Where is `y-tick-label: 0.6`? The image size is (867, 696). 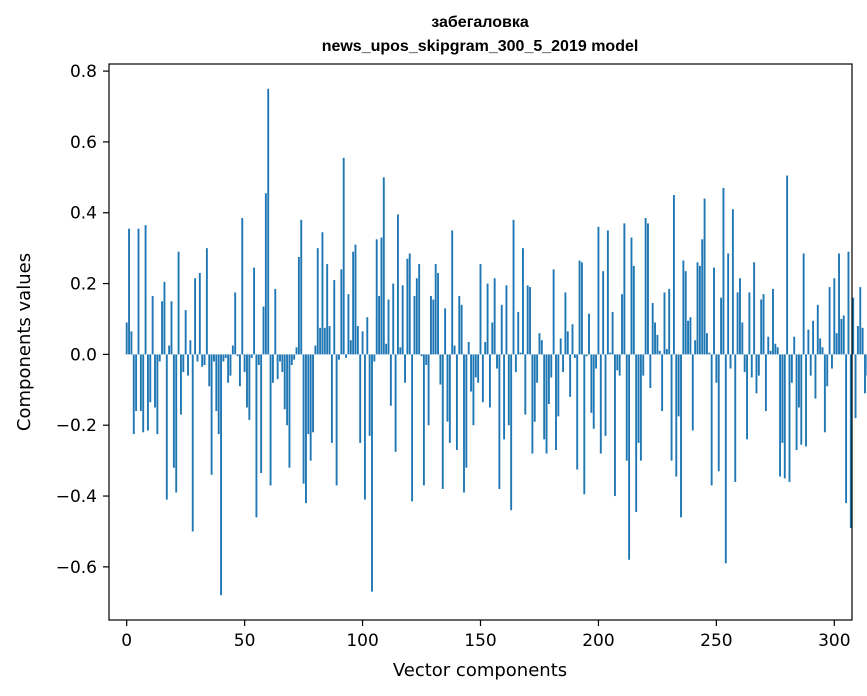
y-tick-label: 0.6 is located at coordinates (83, 143).